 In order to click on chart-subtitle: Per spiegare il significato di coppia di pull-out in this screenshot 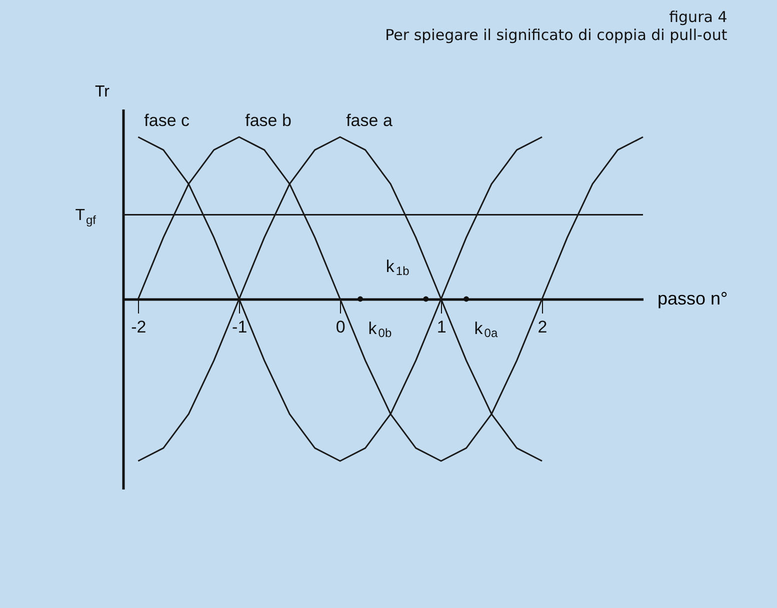, I will do `click(556, 35)`.